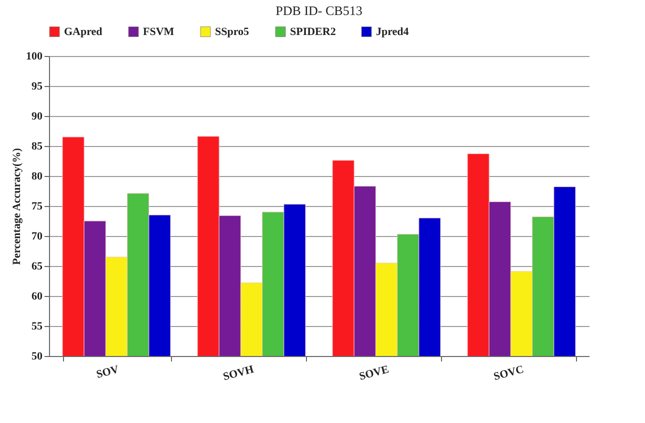  I want to click on y-tick-label: 60, so click(37, 296).